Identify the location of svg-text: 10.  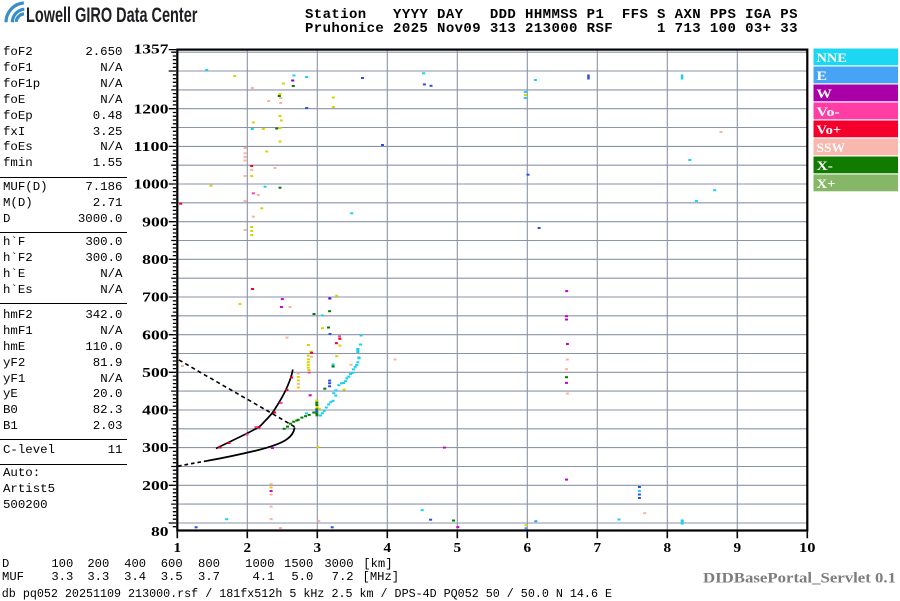
(807, 547).